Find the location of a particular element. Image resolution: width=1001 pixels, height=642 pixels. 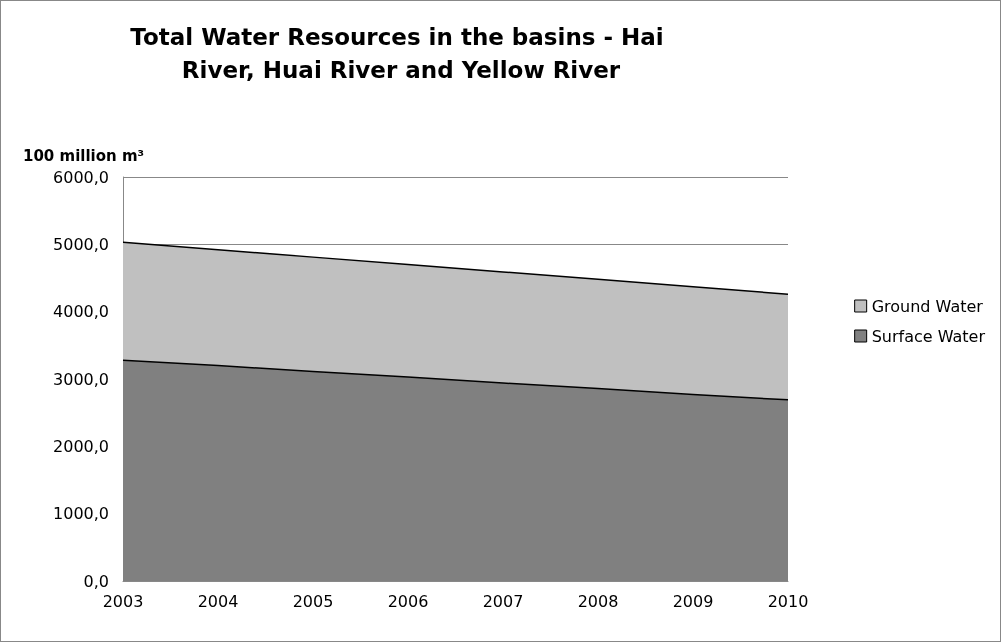

y-tick-label: 4000,0 is located at coordinates (81, 312).